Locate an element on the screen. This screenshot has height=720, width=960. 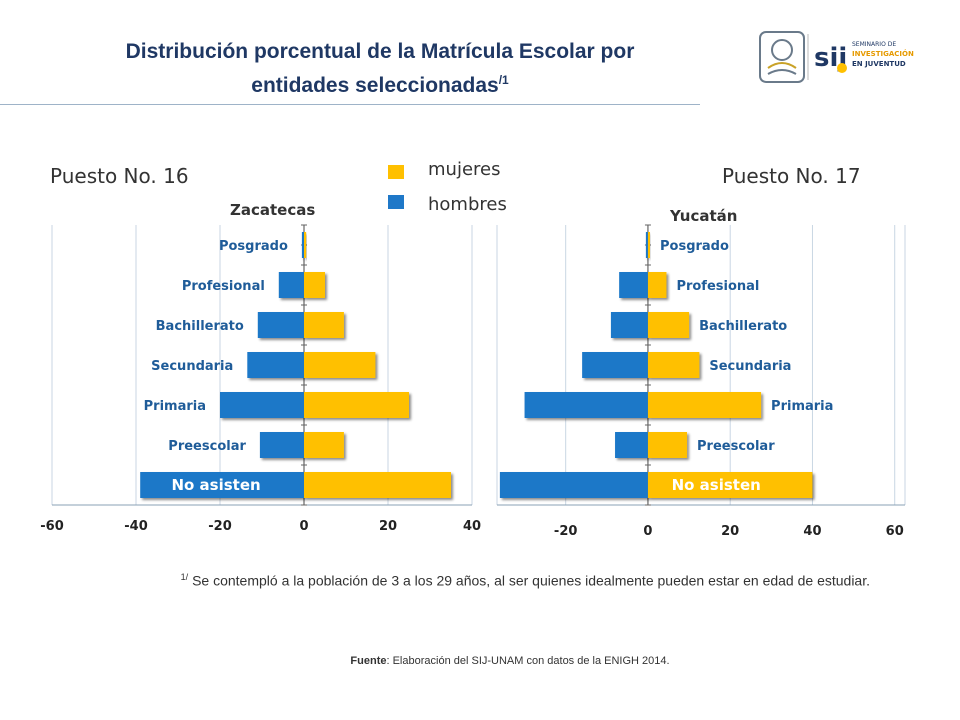
tick-label: -60 is located at coordinates (52, 526).